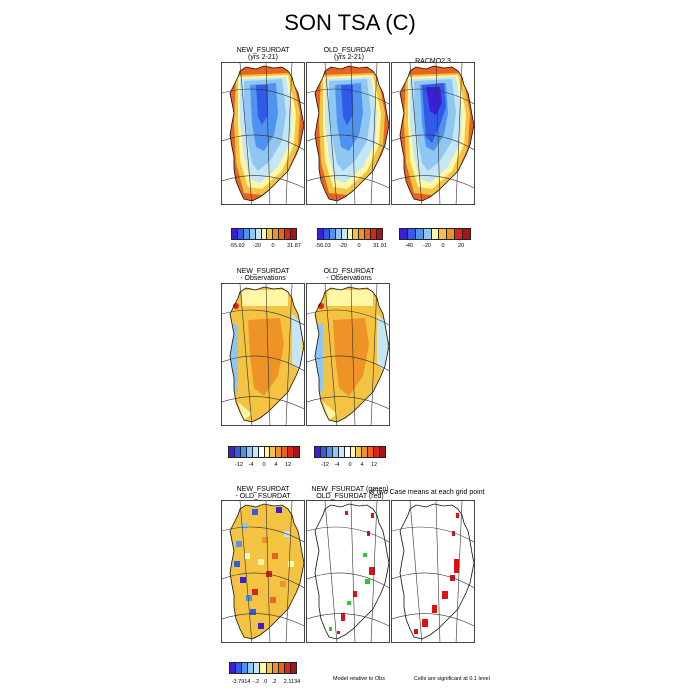  What do you see at coordinates (256, 682) in the screenshot?
I see `colorbar-label: -.2` at bounding box center [256, 682].